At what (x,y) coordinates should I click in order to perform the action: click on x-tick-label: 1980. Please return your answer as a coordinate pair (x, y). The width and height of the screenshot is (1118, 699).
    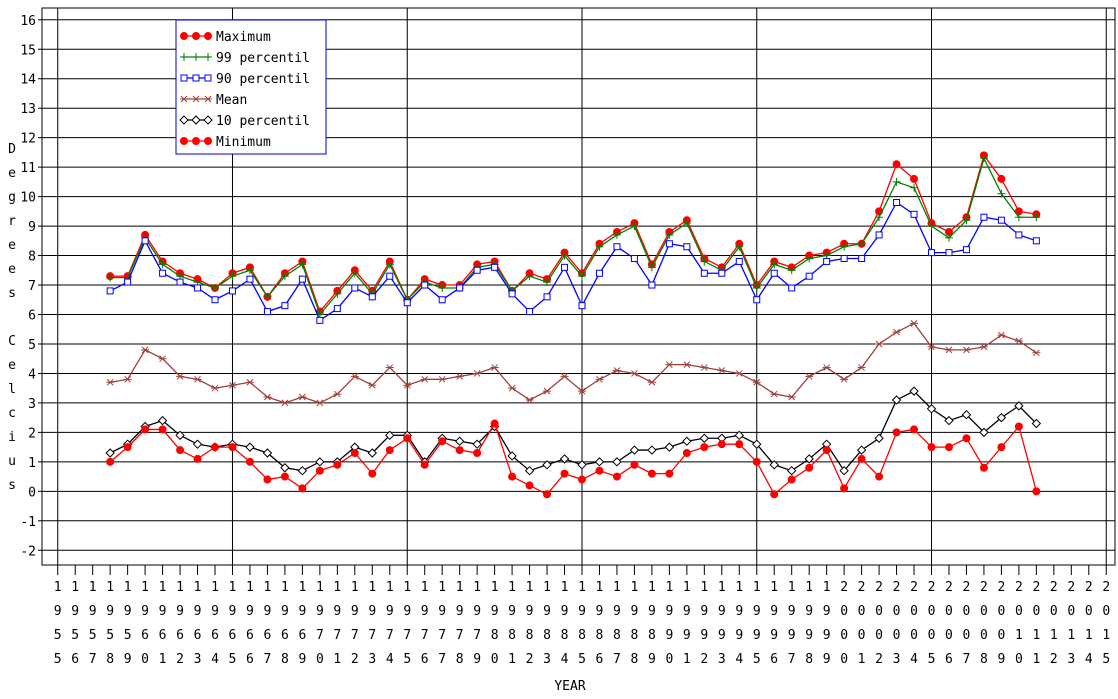
    Looking at the image, I should click on (494, 628).